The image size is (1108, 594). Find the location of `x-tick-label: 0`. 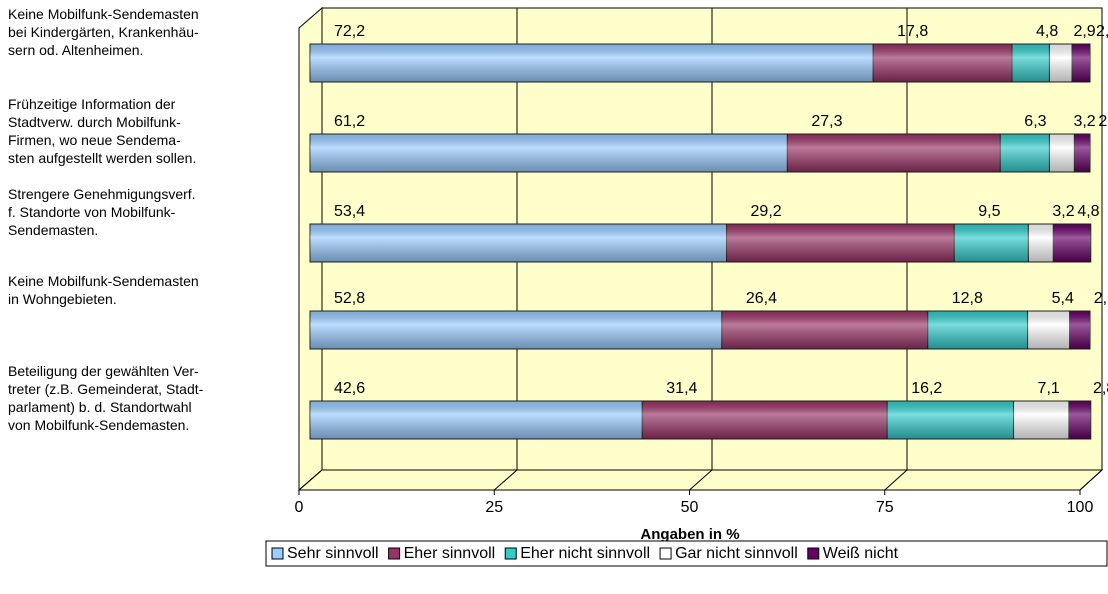

x-tick-label: 0 is located at coordinates (299, 507).